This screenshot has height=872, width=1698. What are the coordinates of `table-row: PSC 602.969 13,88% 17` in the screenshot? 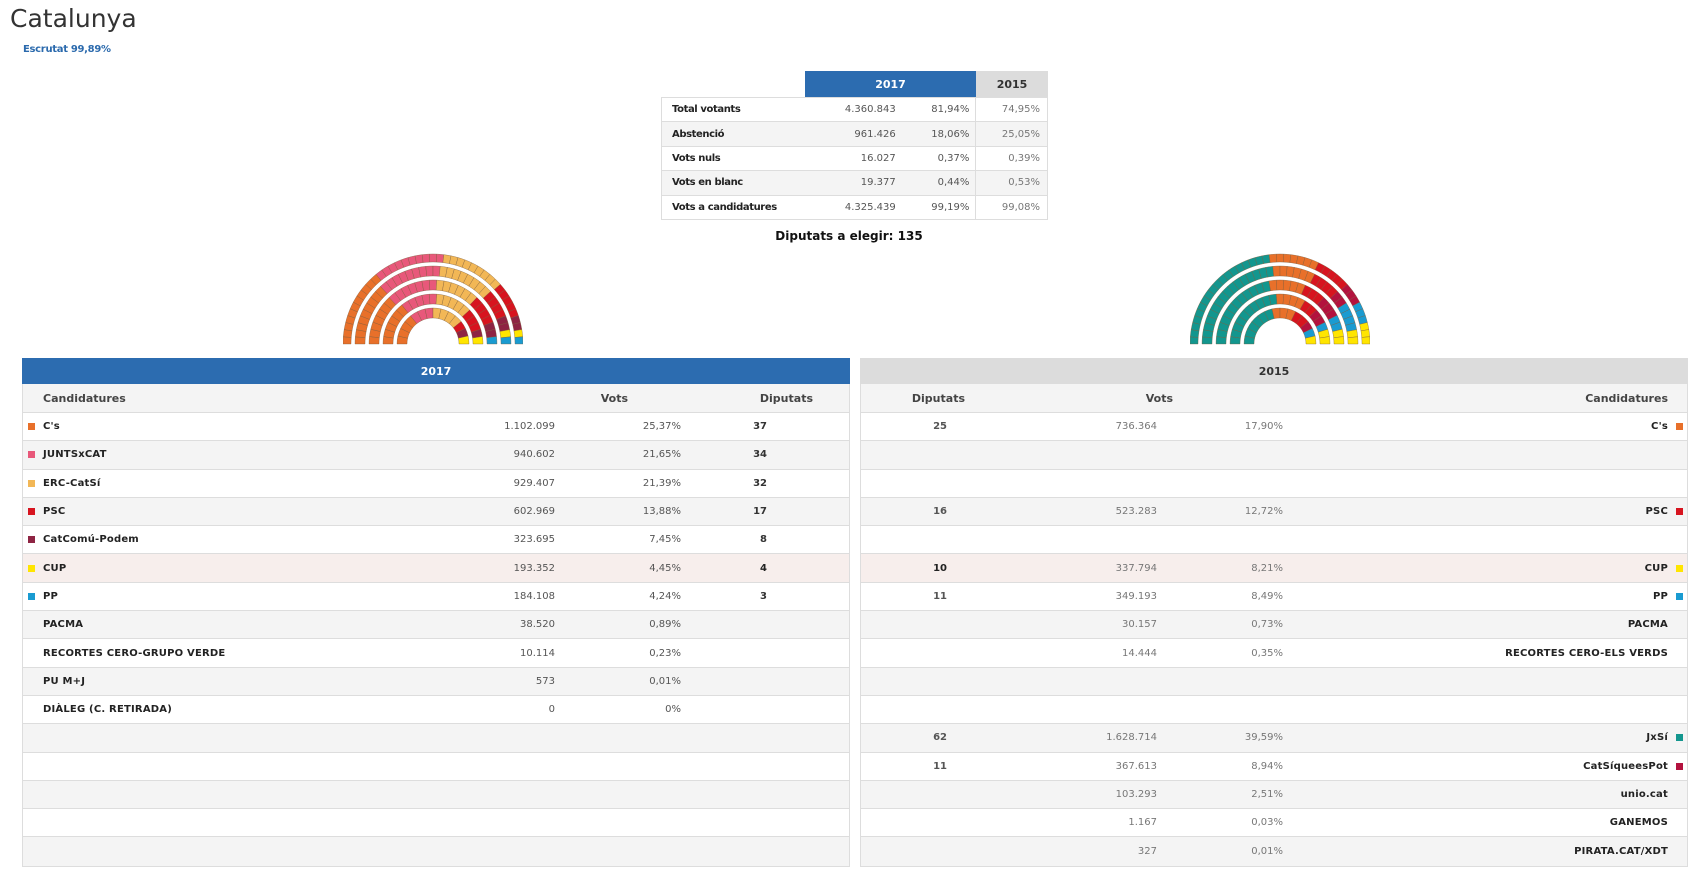 It's located at (436, 512).